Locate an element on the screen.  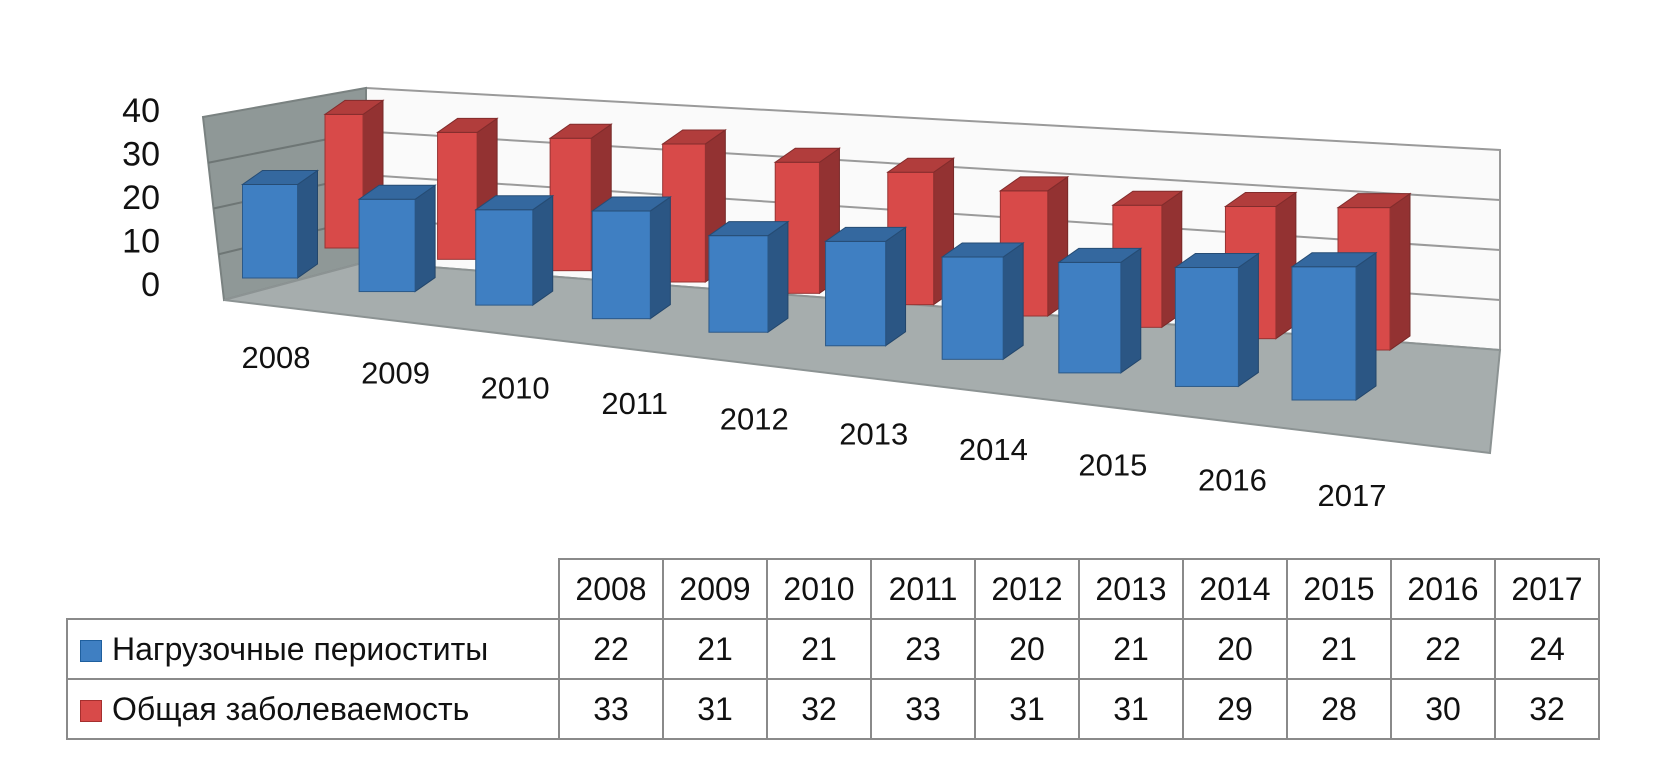
legend-label: Общая заболеваемость is located at coordinates (291, 708).